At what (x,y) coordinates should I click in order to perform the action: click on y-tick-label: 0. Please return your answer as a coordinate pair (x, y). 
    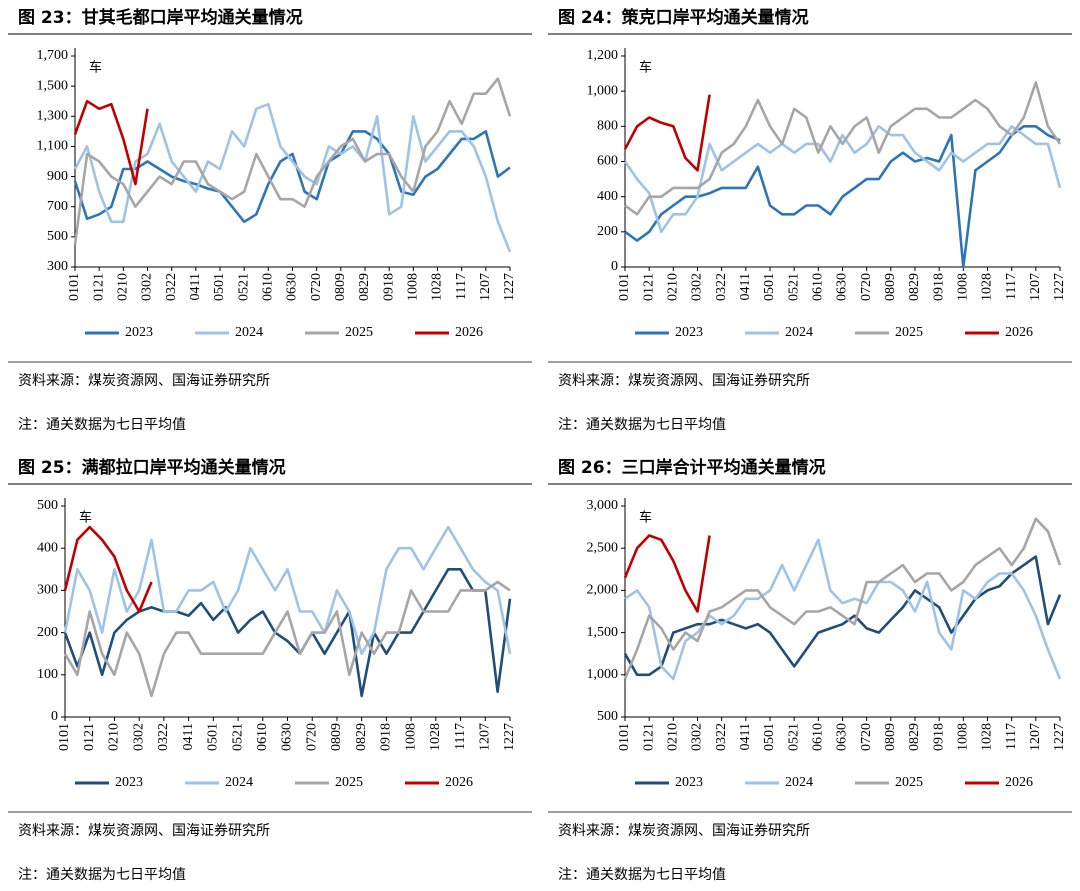
    Looking at the image, I should click on (54, 716).